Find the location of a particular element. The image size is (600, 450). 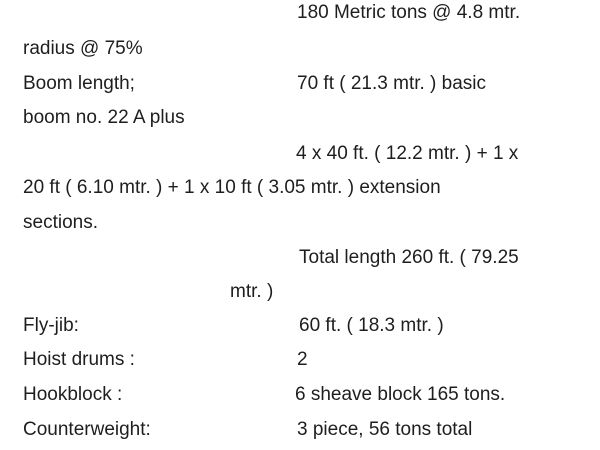

counterweight-value: 3 piece, 56 tons total is located at coordinates (385, 429).